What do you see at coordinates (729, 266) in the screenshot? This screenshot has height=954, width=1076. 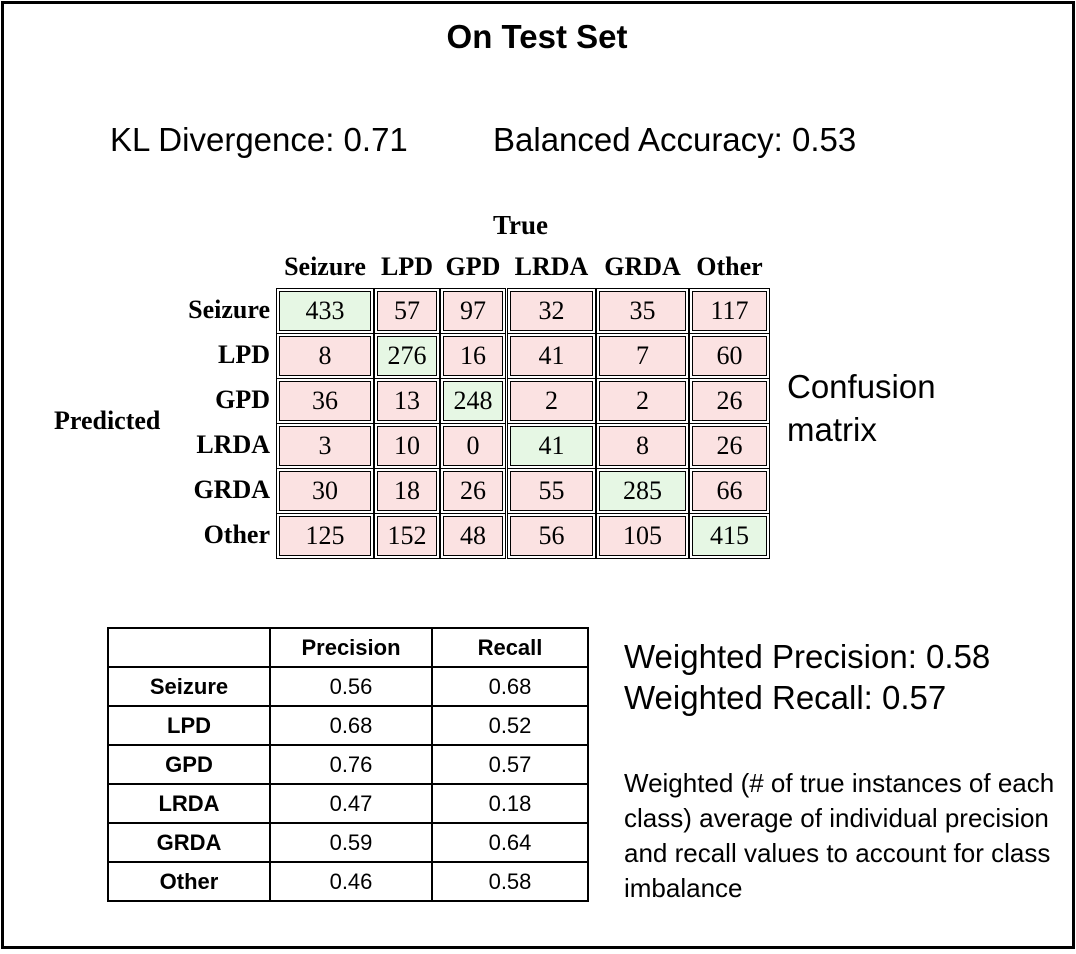 I see `true-class-header-other: Other` at bounding box center [729, 266].